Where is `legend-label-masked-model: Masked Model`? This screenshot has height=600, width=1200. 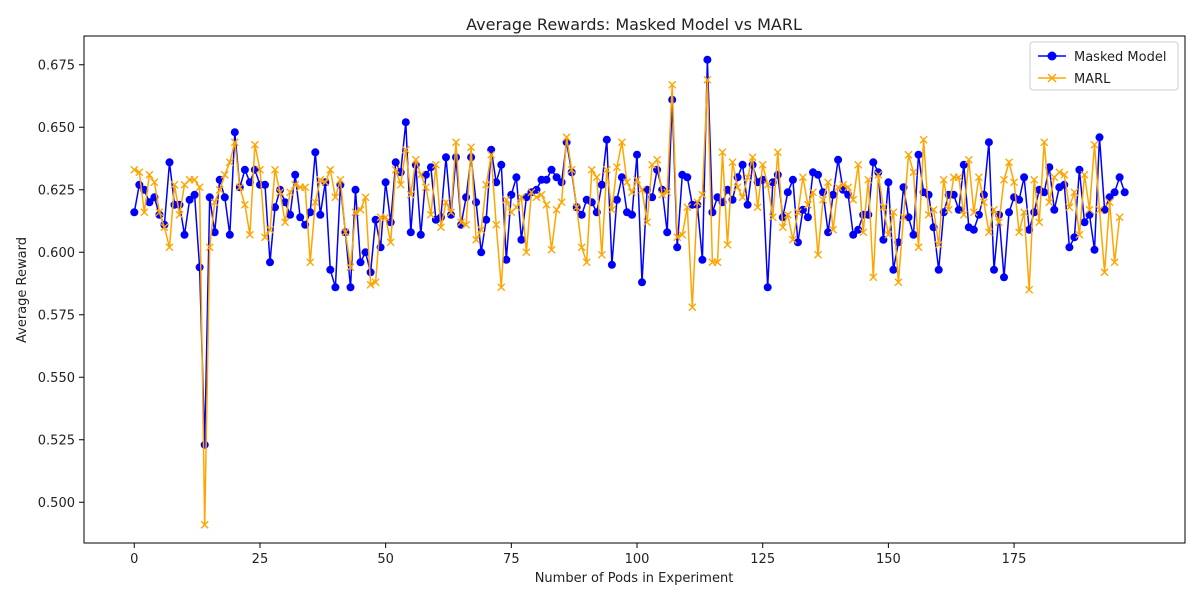
legend-label-masked-model: Masked Model is located at coordinates (1120, 57).